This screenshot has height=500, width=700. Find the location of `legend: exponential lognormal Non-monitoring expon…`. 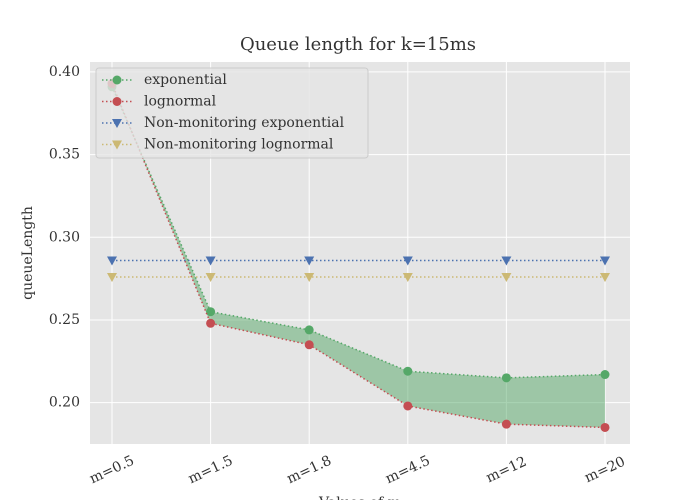

legend: exponential lognormal Non-monitoring expon… is located at coordinates (232, 113).